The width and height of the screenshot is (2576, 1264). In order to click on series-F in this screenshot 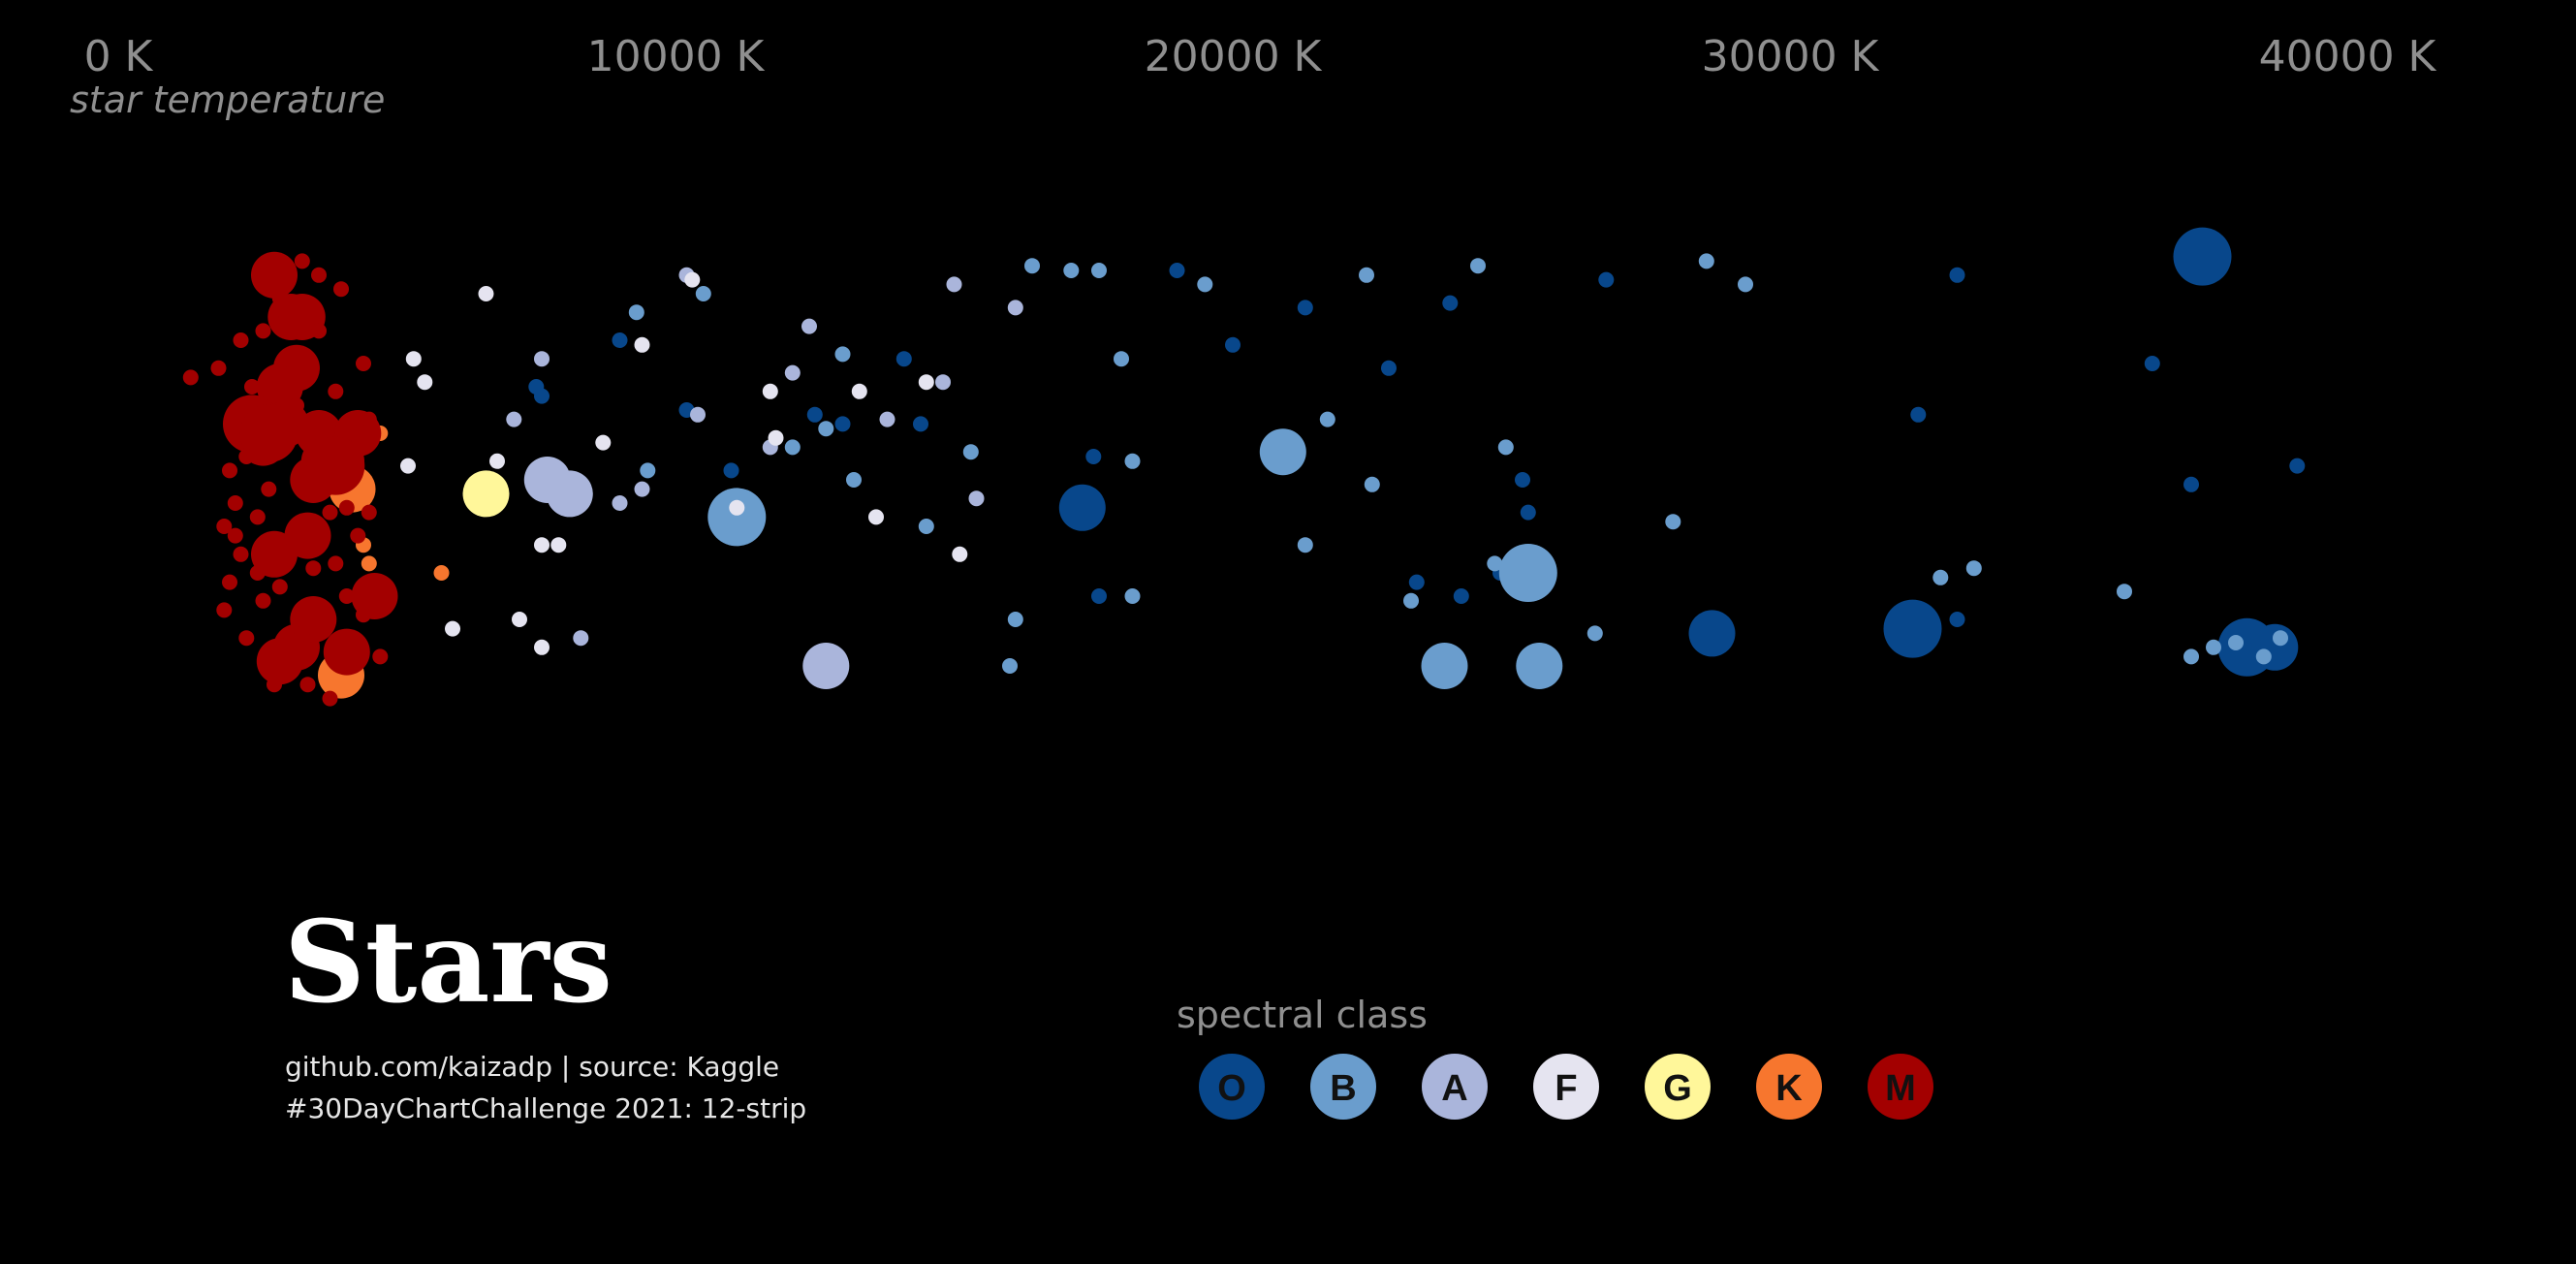, I will do `click(684, 463)`.